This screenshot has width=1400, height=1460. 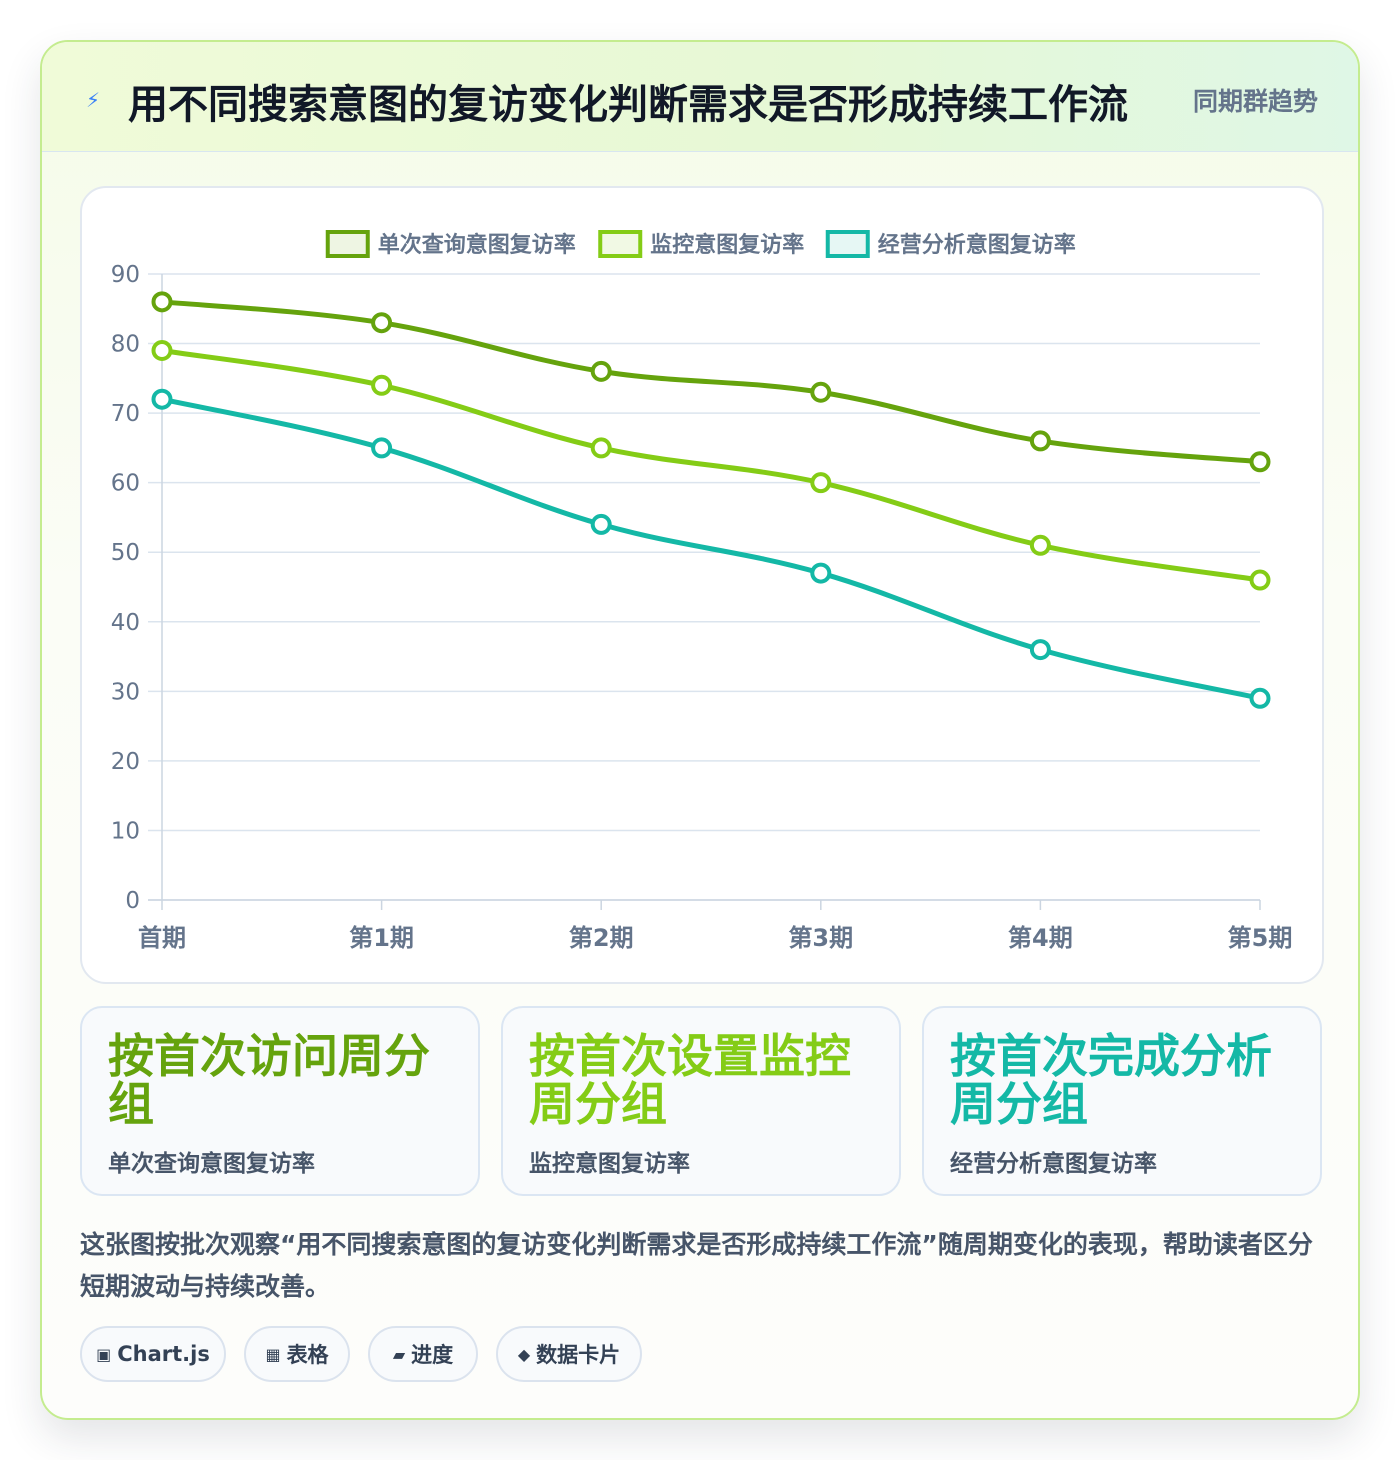 I want to click on chip-label: Chart.js, so click(x=163, y=1354).